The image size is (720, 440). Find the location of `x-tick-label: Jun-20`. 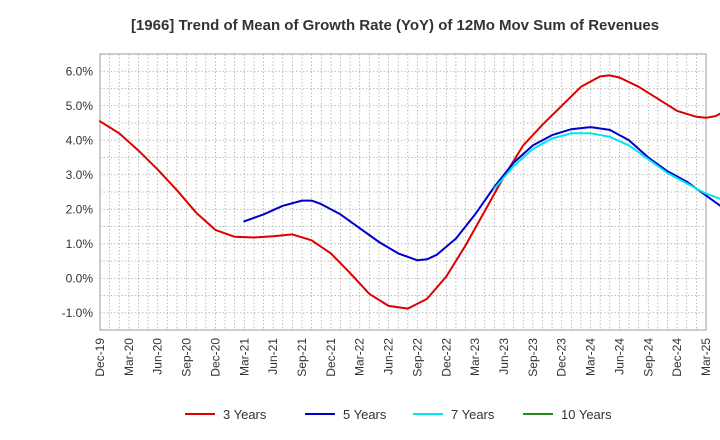

x-tick-label: Jun-20 is located at coordinates (158, 356).